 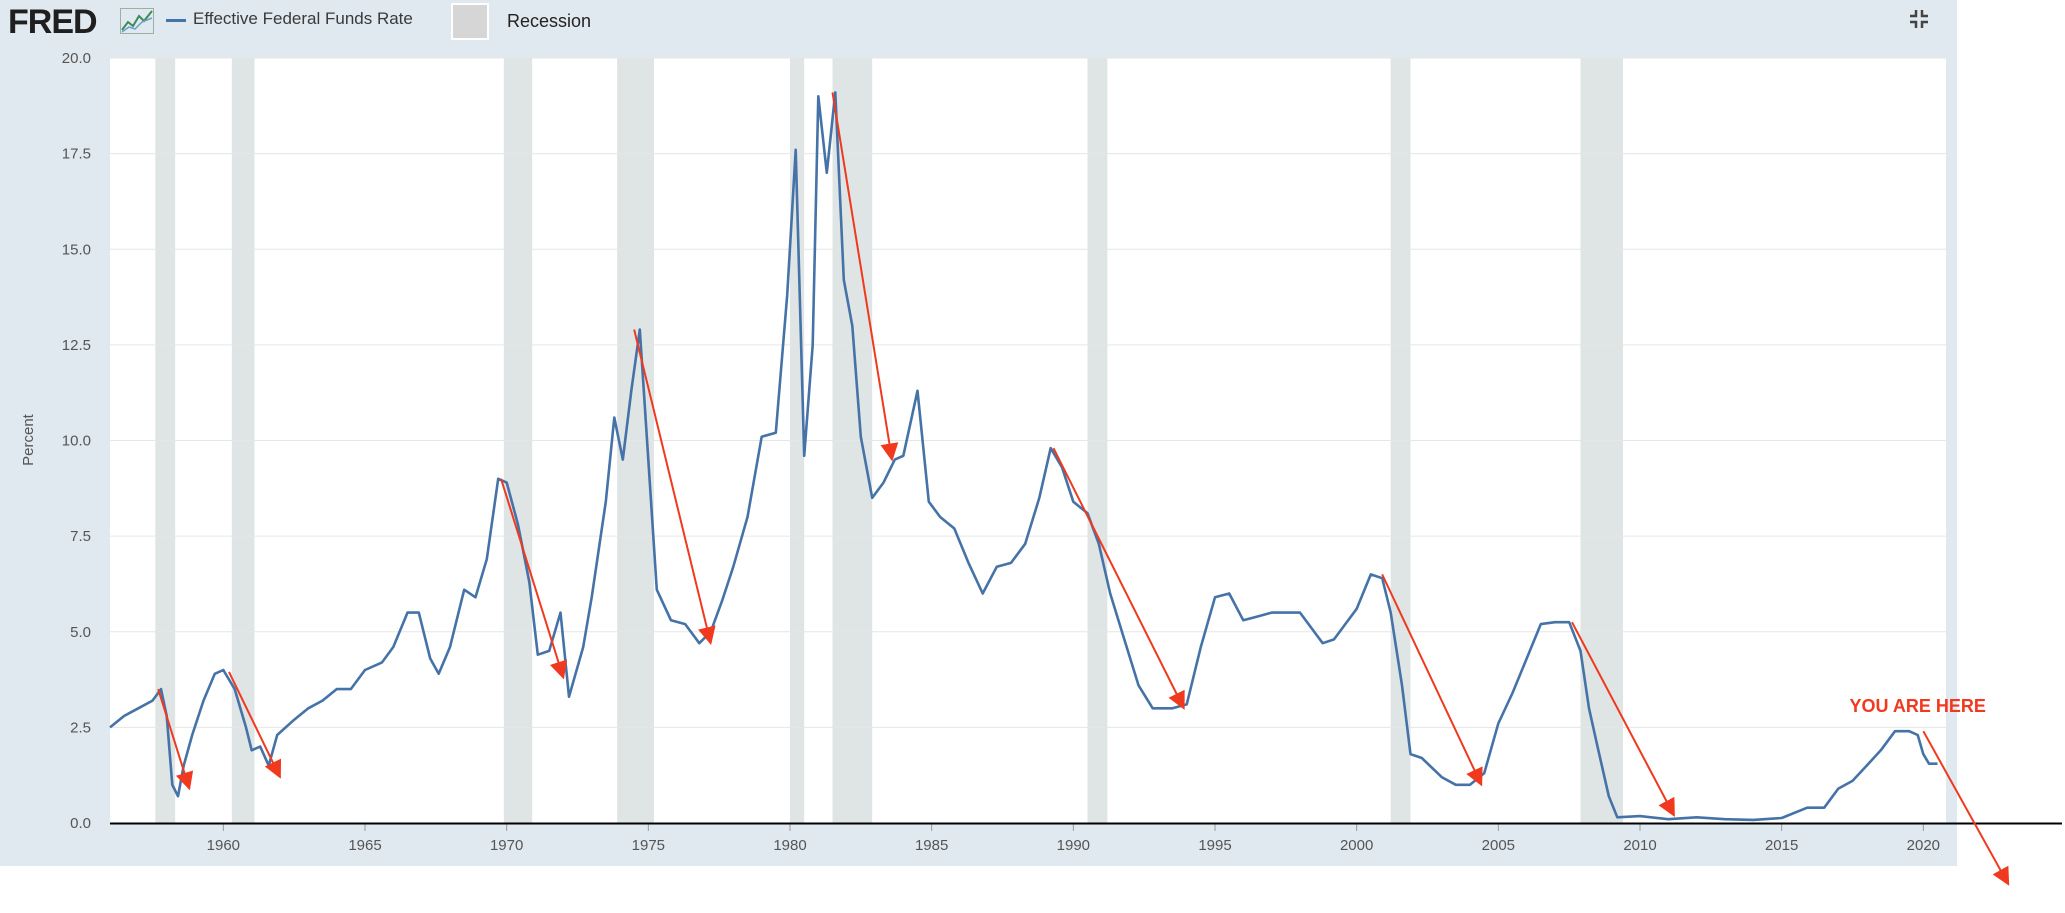 I want to click on legend-recession-swatch, so click(x=470, y=21).